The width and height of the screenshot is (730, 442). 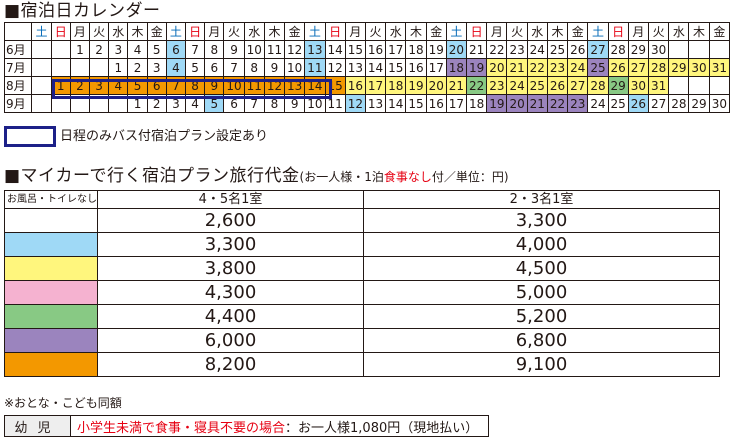 I want to click on price-4-5-persons: 8,200, so click(x=230, y=364).